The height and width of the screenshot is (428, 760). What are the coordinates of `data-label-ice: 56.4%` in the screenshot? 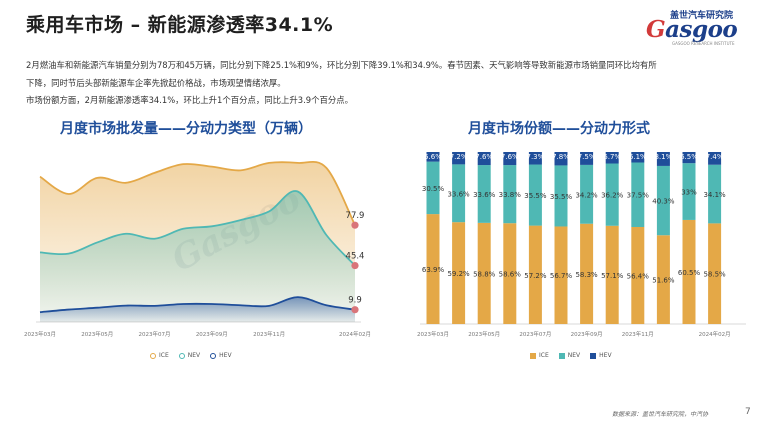 It's located at (638, 276).